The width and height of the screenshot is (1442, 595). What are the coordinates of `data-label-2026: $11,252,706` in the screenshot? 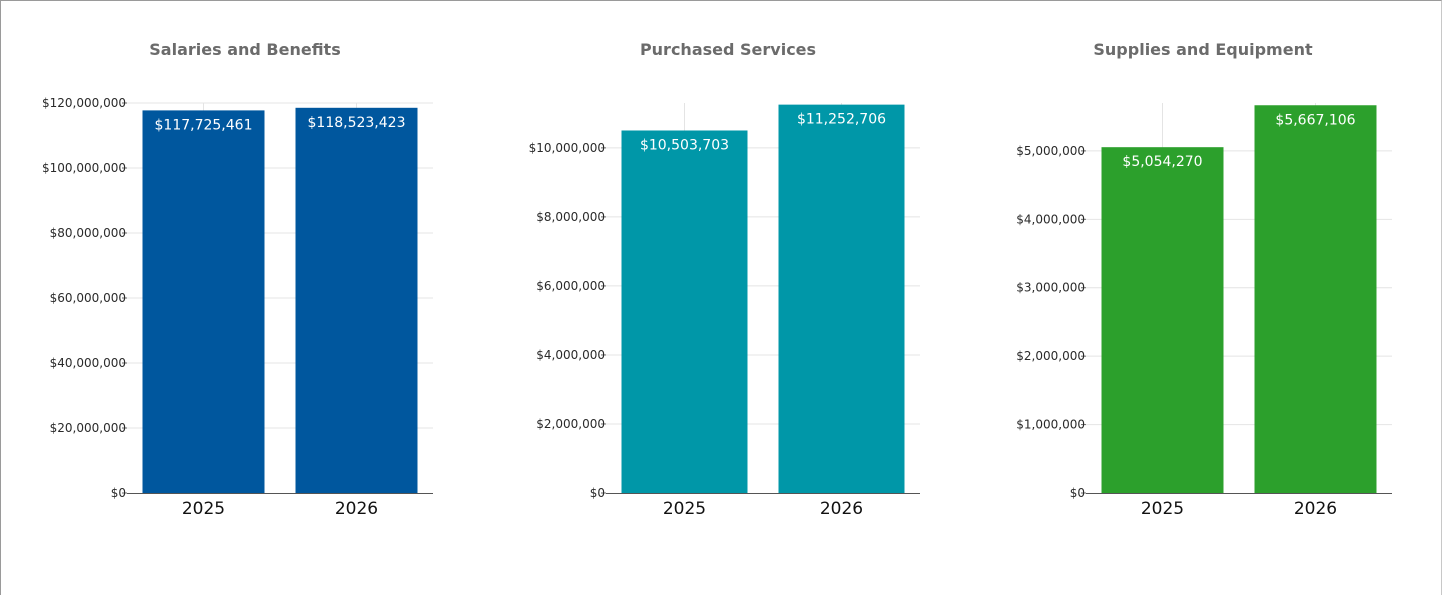 It's located at (841, 120).